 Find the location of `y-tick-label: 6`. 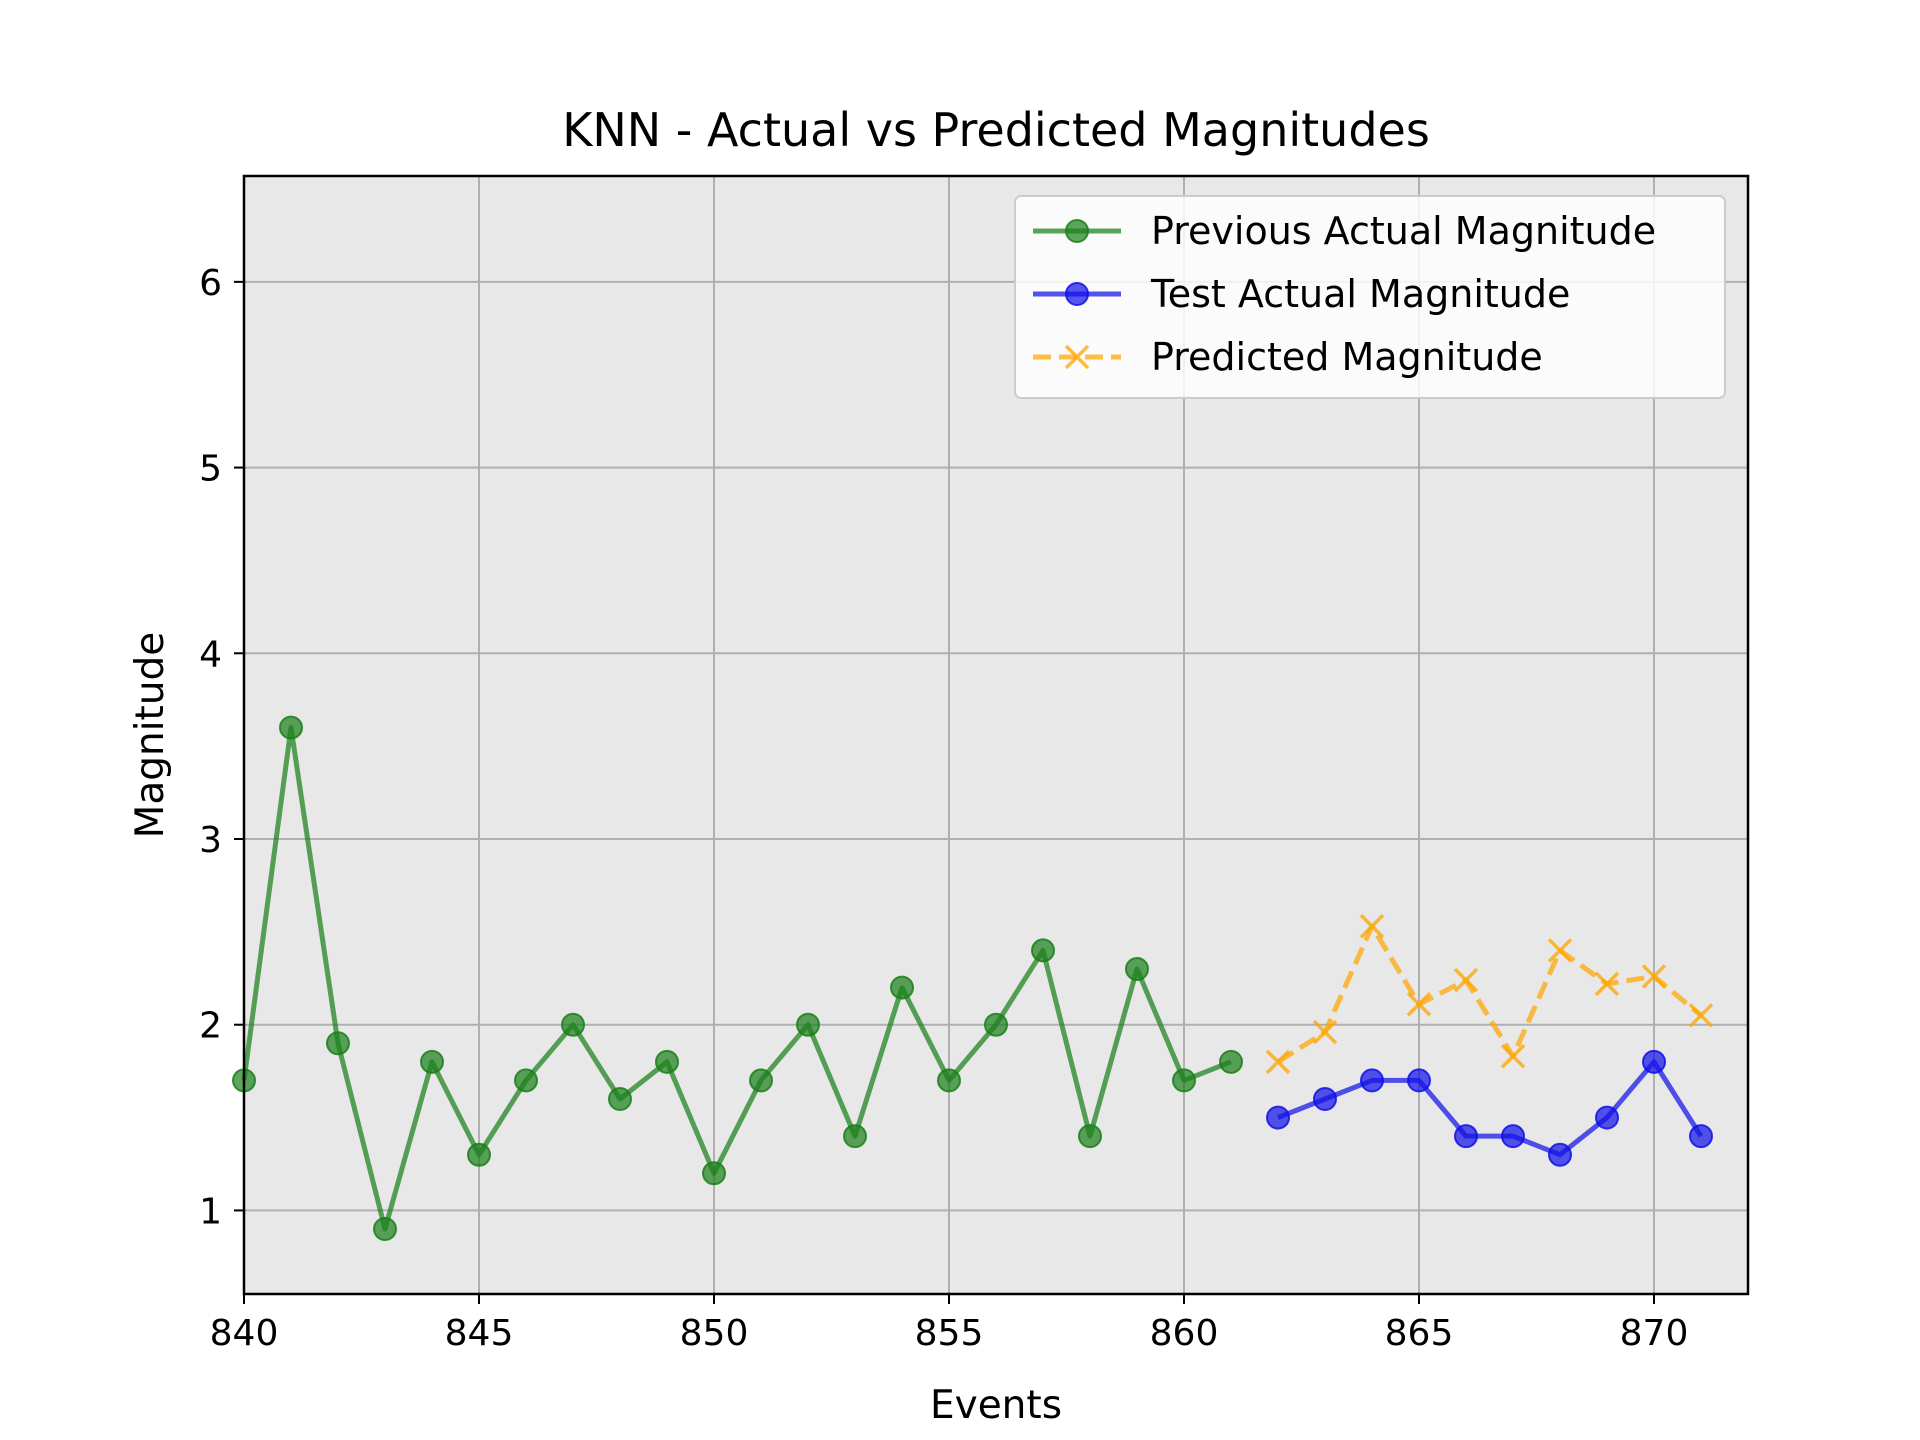

y-tick-label: 6 is located at coordinates (210, 283).